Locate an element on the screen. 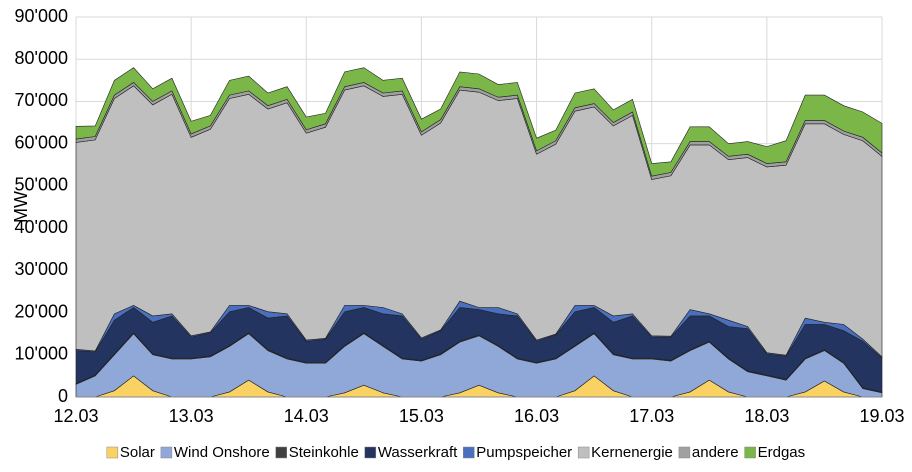 Image resolution: width=912 pixels, height=472 pixels. legend-label: Erdgas is located at coordinates (782, 452).